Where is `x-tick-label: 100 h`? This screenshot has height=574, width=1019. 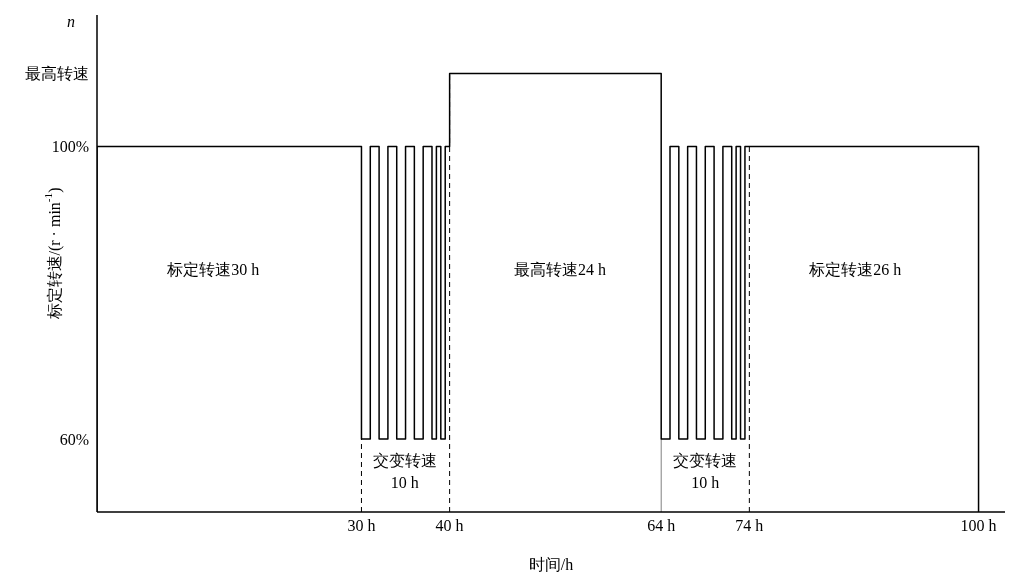
x-tick-label: 100 h is located at coordinates (978, 526).